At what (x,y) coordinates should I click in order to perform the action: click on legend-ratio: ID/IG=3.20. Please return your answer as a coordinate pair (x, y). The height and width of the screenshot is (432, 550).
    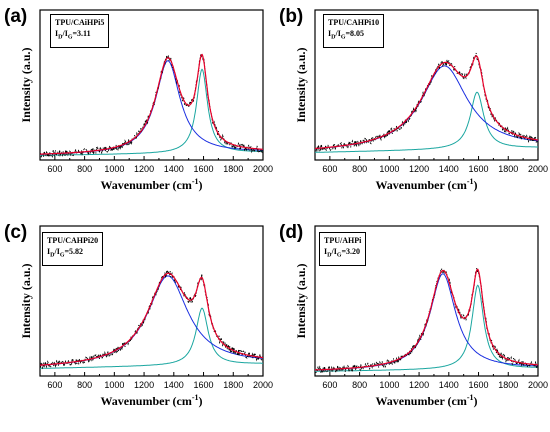
    Looking at the image, I should click on (342, 253).